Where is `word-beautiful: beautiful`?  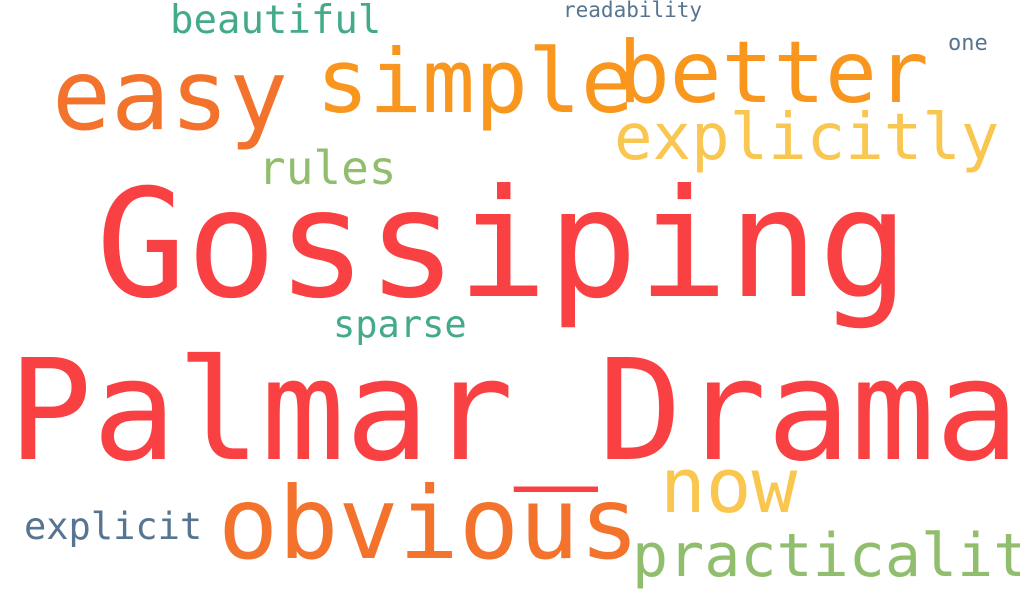 word-beautiful: beautiful is located at coordinates (276, 21).